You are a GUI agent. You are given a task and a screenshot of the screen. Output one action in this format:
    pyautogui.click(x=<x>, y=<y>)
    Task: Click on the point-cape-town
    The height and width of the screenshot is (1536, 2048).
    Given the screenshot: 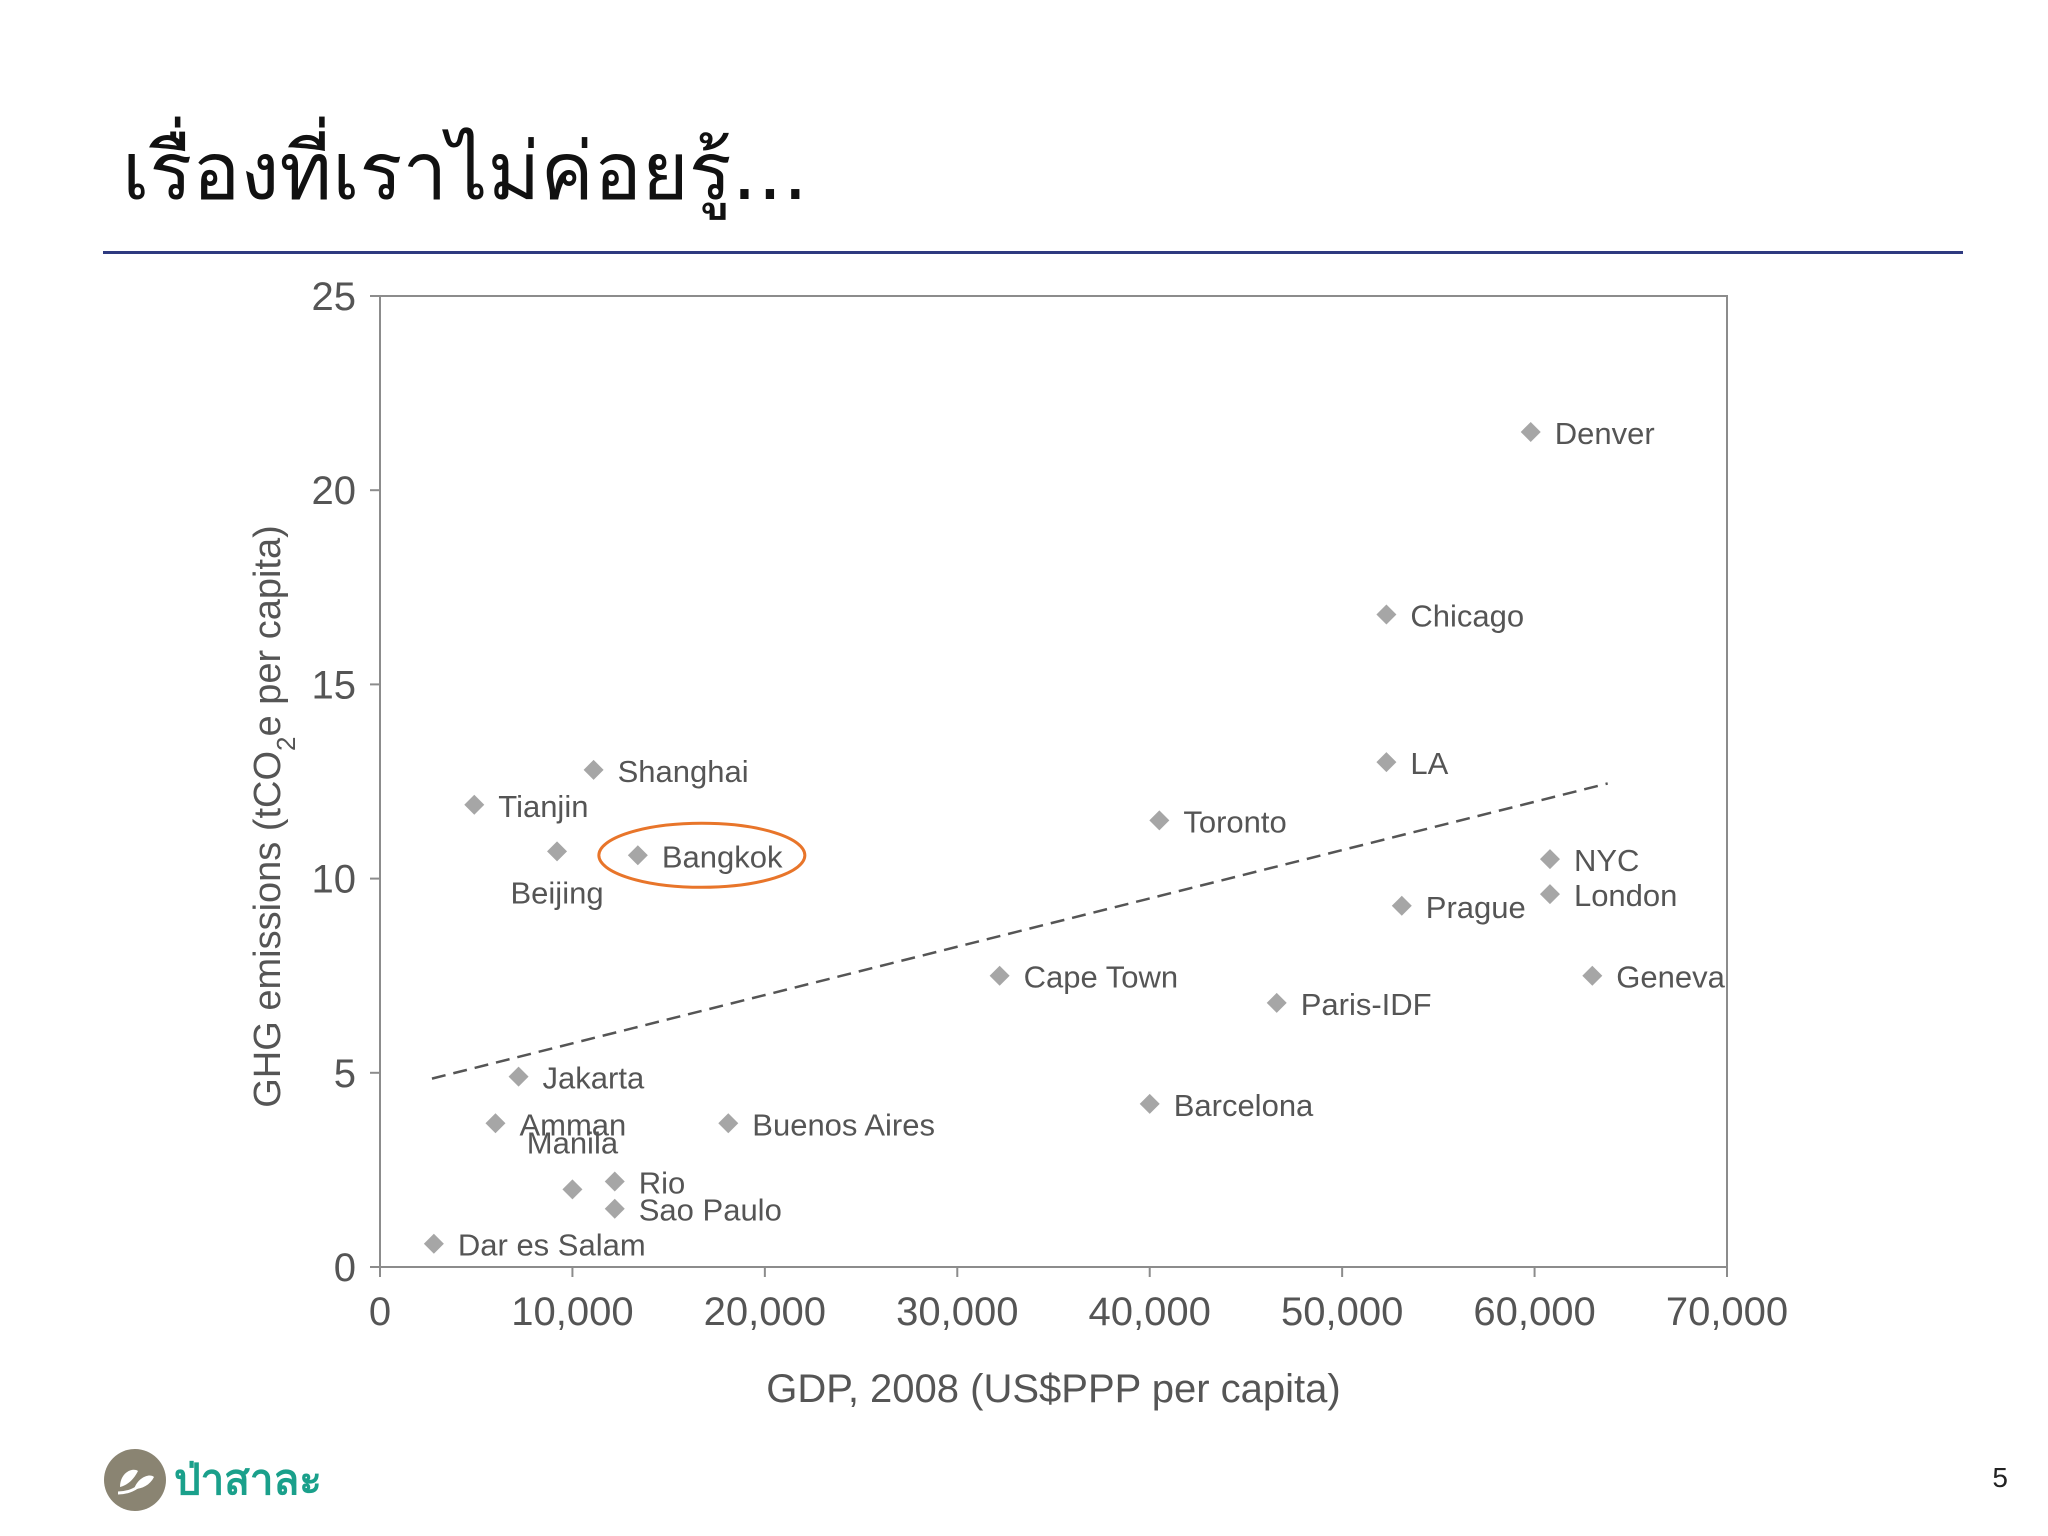 What is the action you would take?
    pyautogui.click(x=999, y=975)
    